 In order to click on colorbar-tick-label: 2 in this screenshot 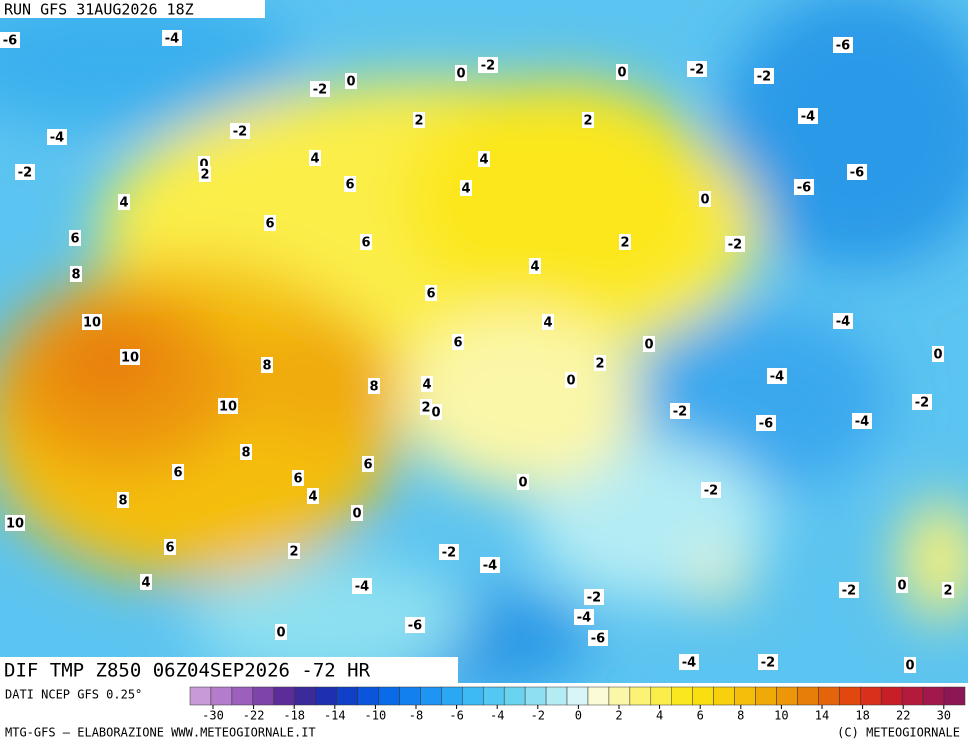, I will do `click(618, 716)`.